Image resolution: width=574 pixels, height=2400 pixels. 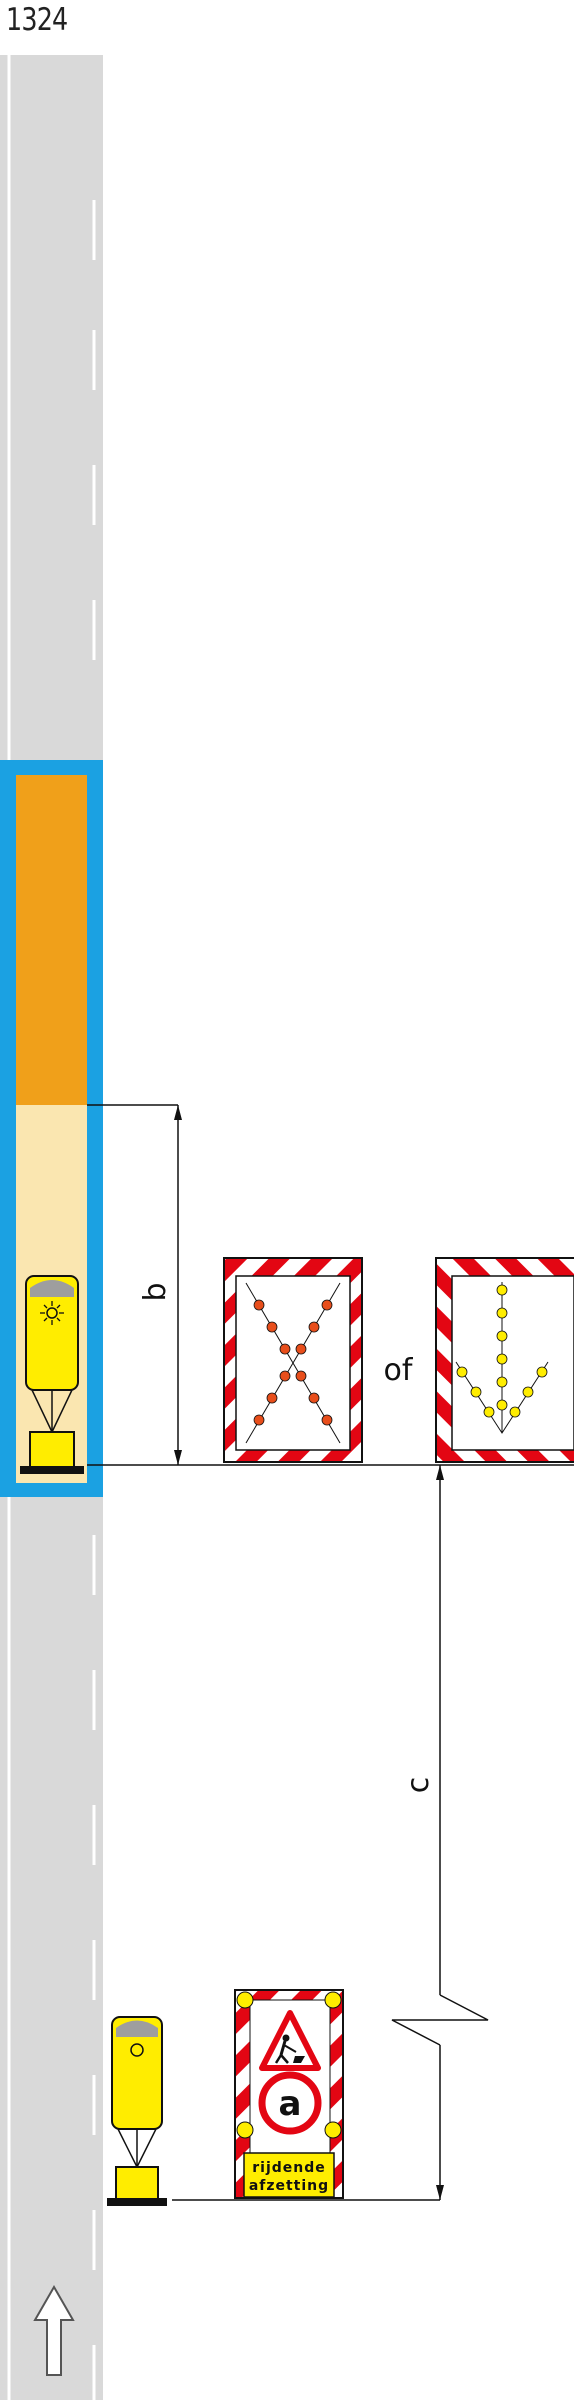 I want to click on mobile-barrier-sign: a rijdende afzetting, so click(x=289, y=2094).